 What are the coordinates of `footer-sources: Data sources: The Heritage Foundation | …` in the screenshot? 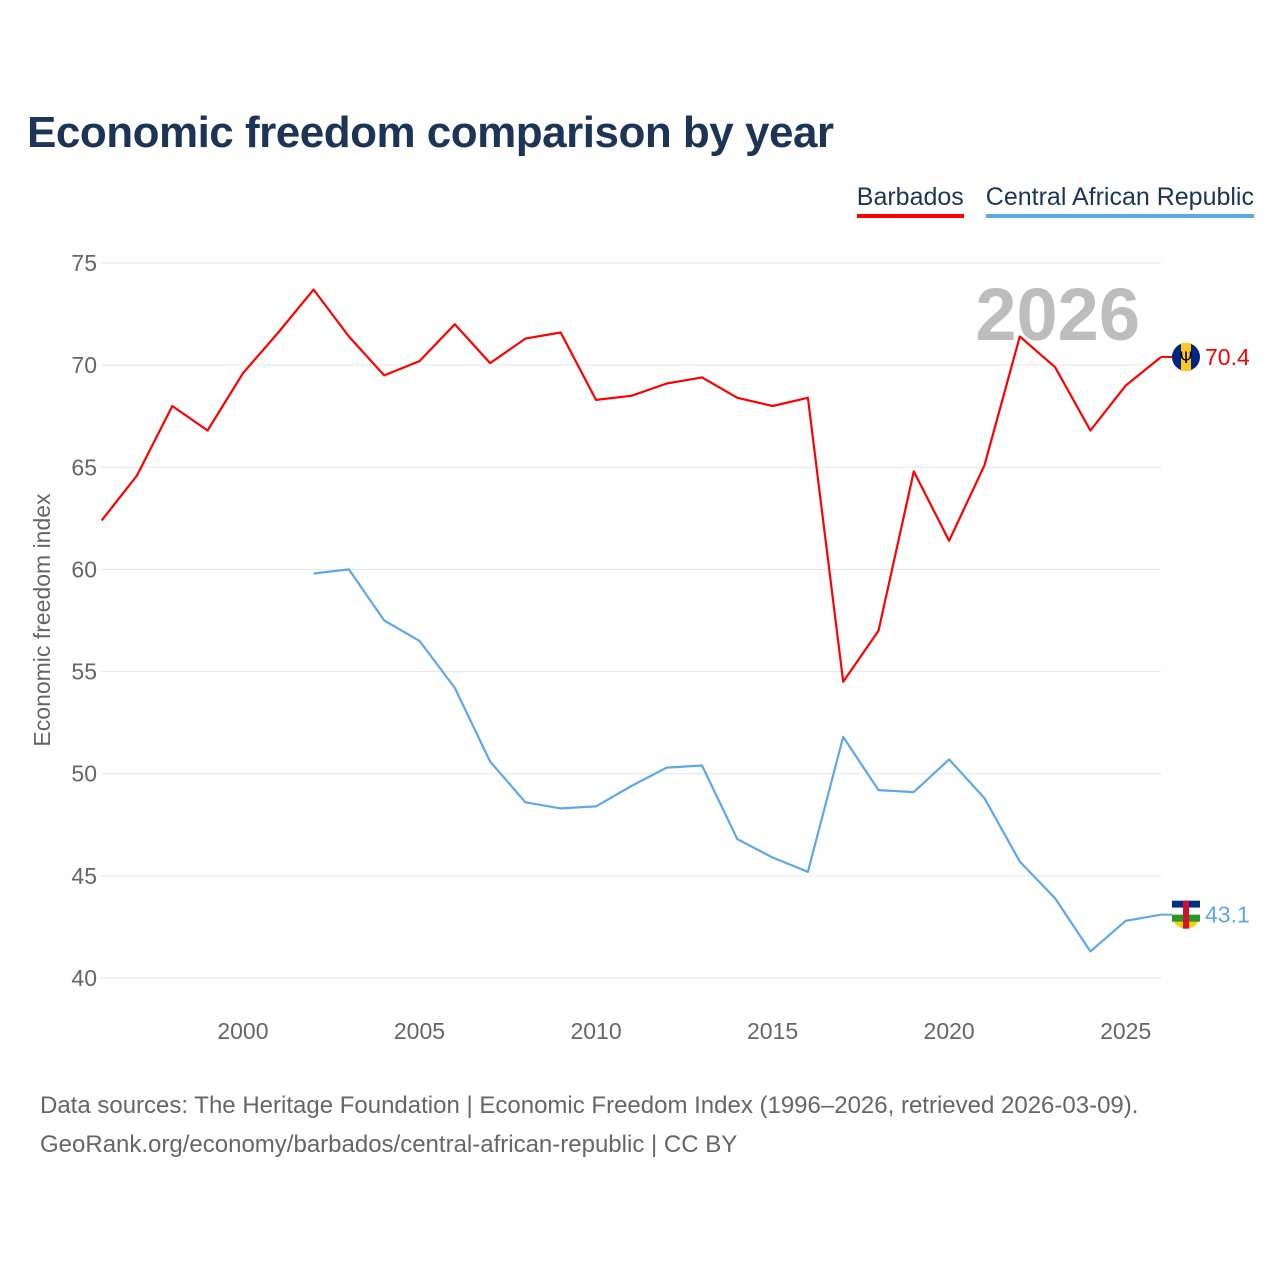 It's located at (589, 1105).